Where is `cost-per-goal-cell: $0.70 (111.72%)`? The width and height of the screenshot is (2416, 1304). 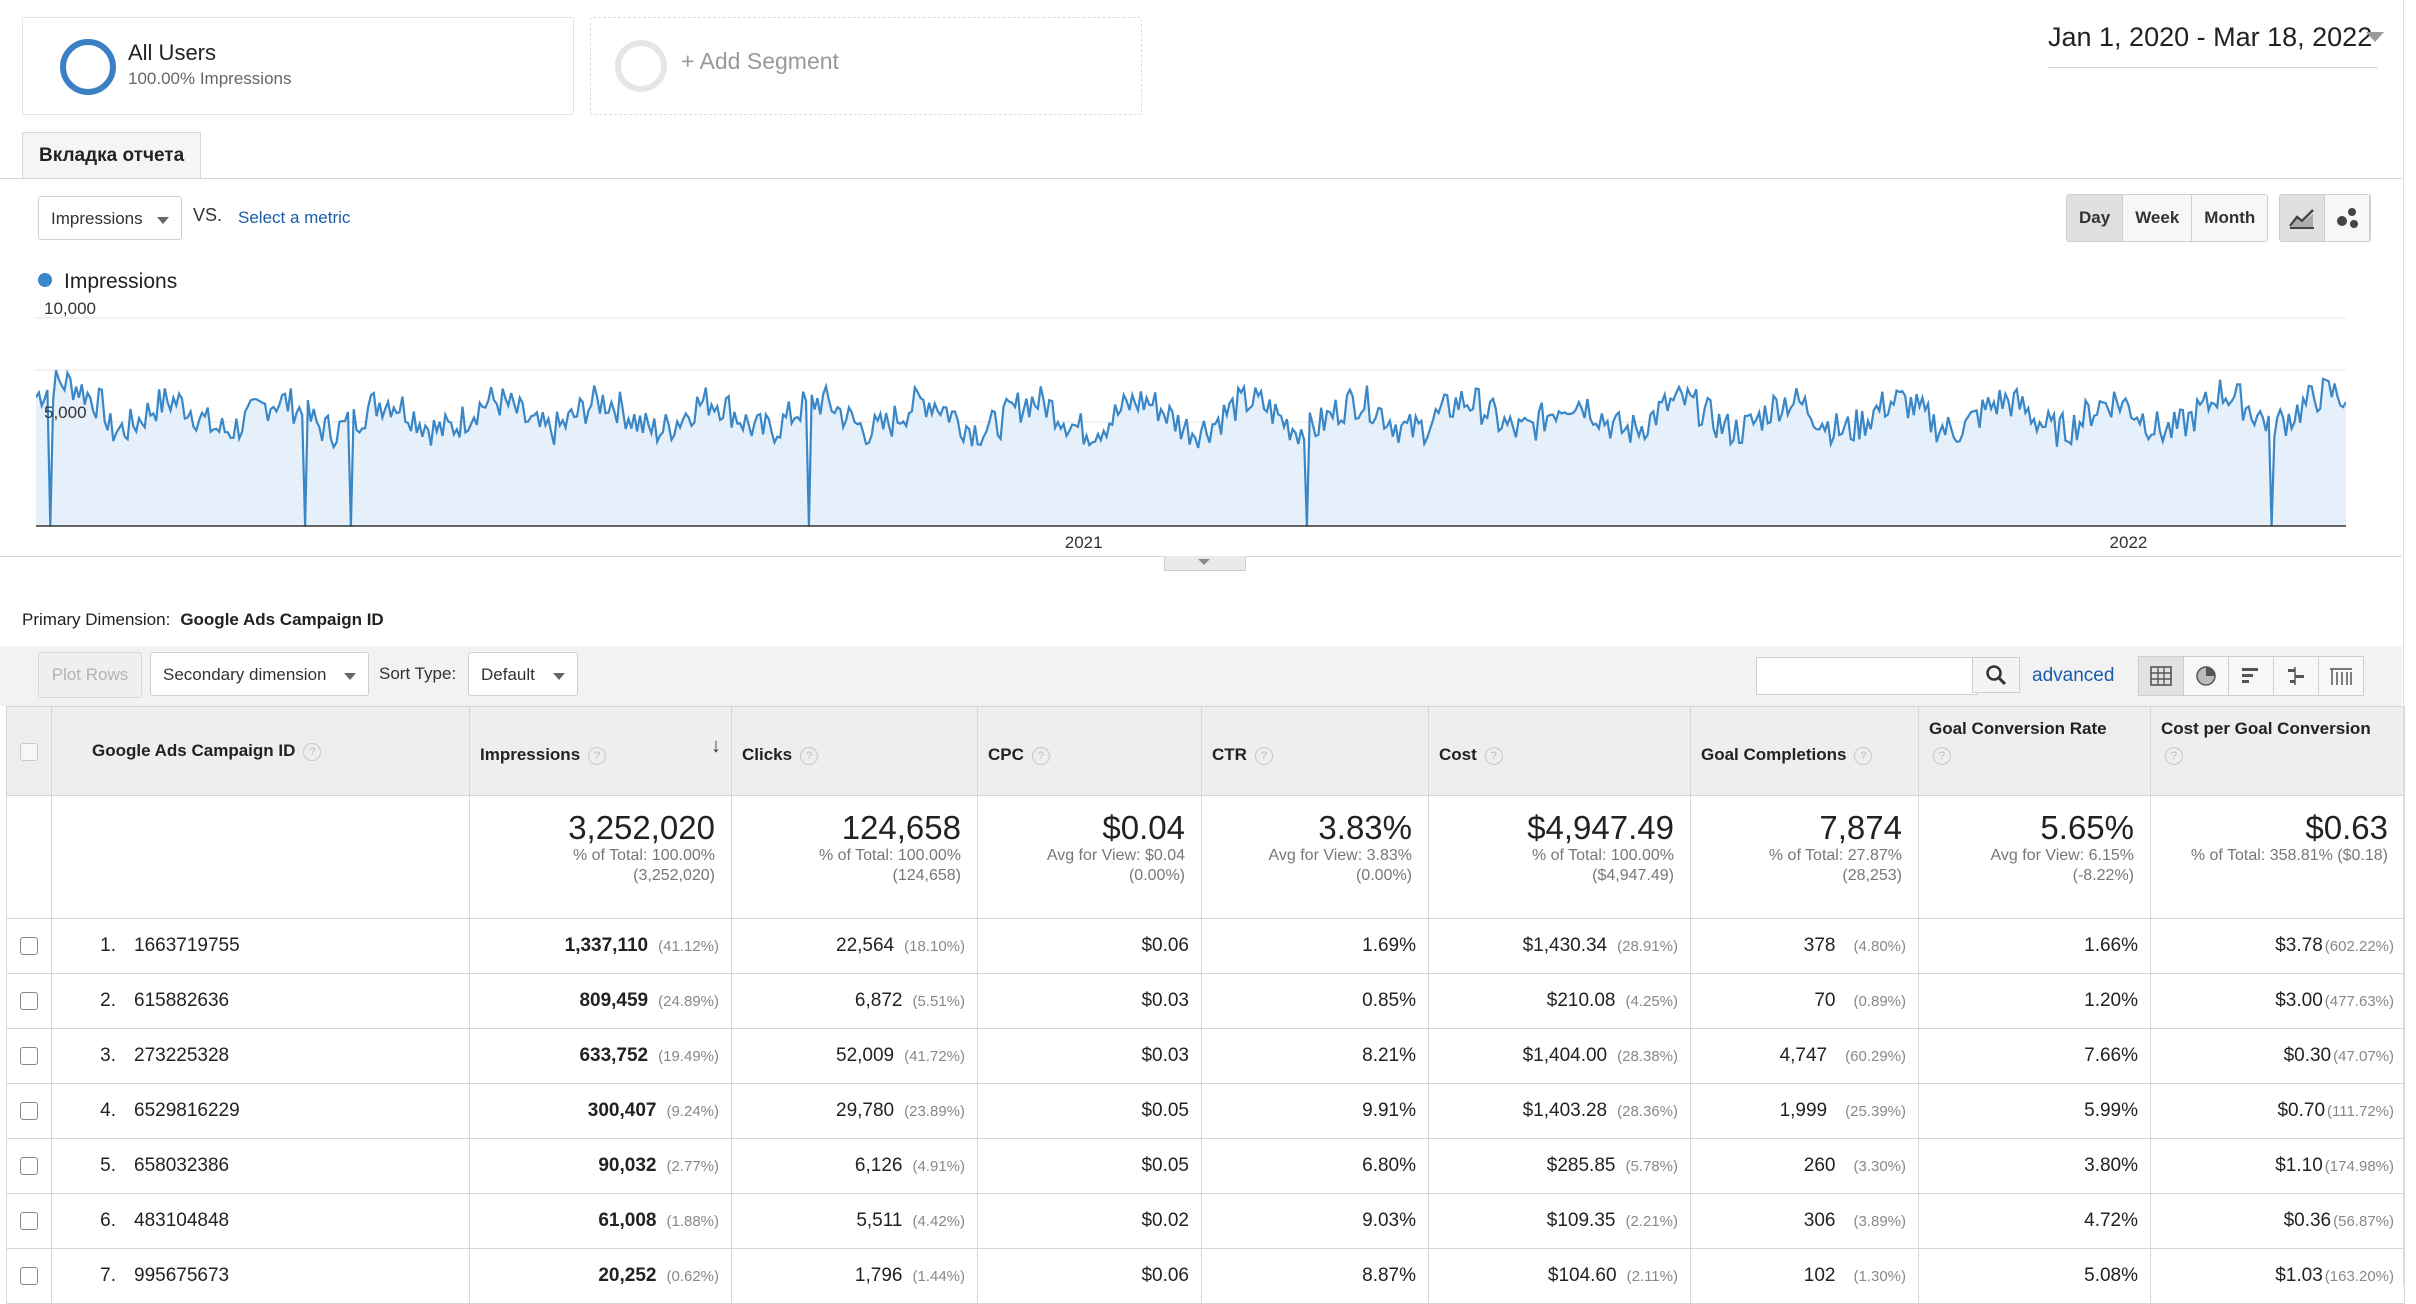 cost-per-goal-cell: $0.70 (111.72%) is located at coordinates (2277, 1111).